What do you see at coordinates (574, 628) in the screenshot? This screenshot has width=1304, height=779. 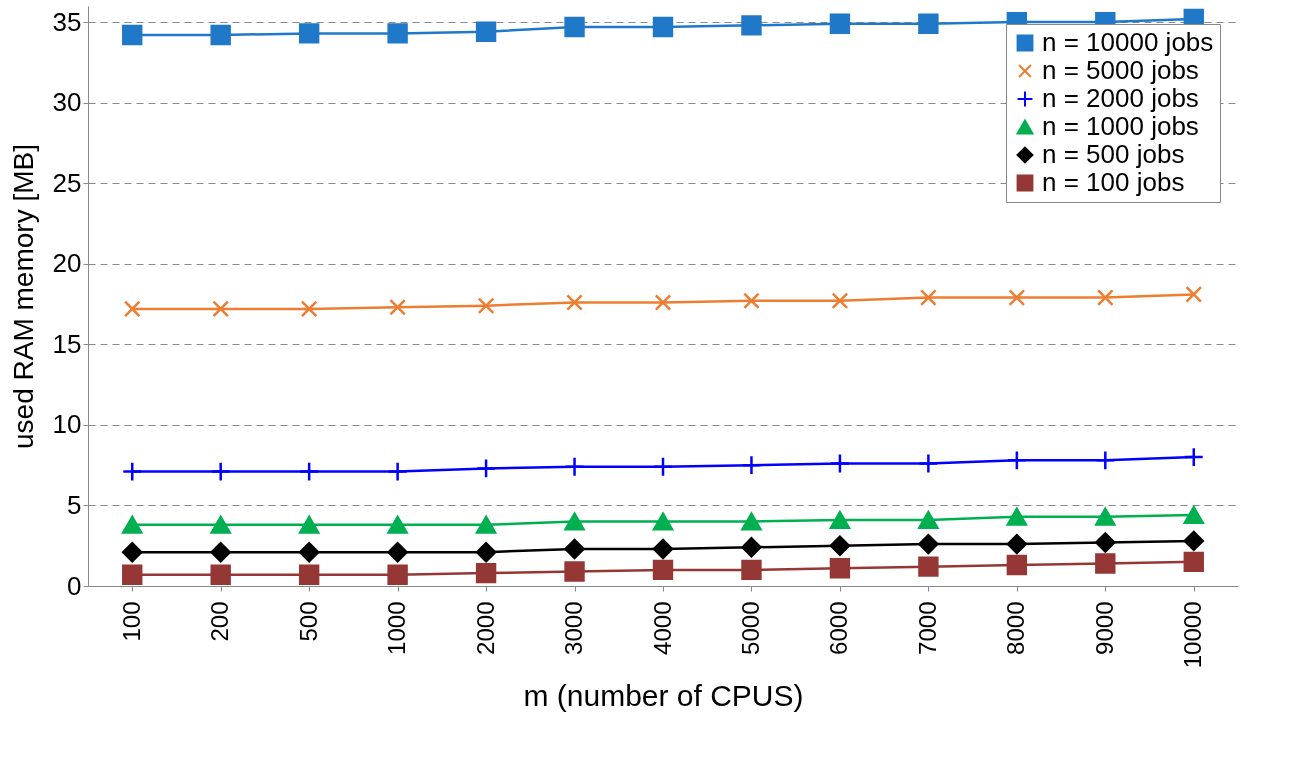 I see `x-tick-label: 3000` at bounding box center [574, 628].